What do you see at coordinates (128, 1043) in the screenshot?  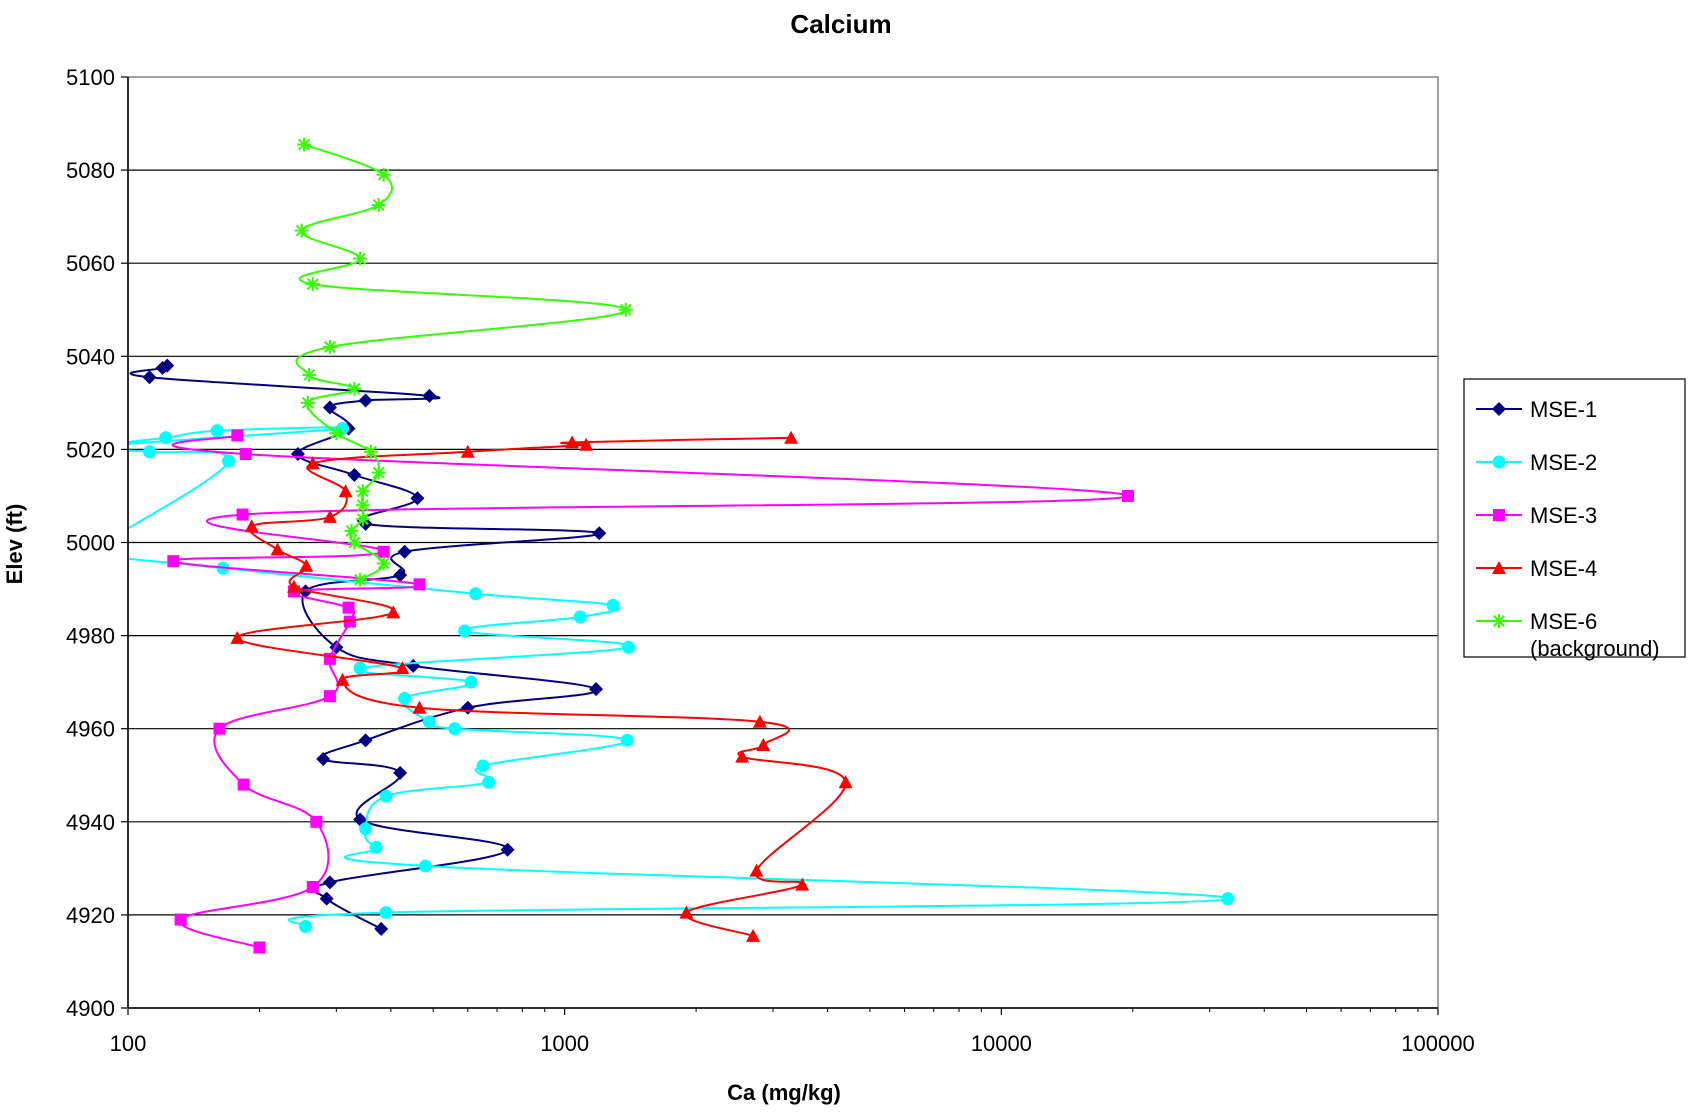 I see `x-tick-label: 100` at bounding box center [128, 1043].